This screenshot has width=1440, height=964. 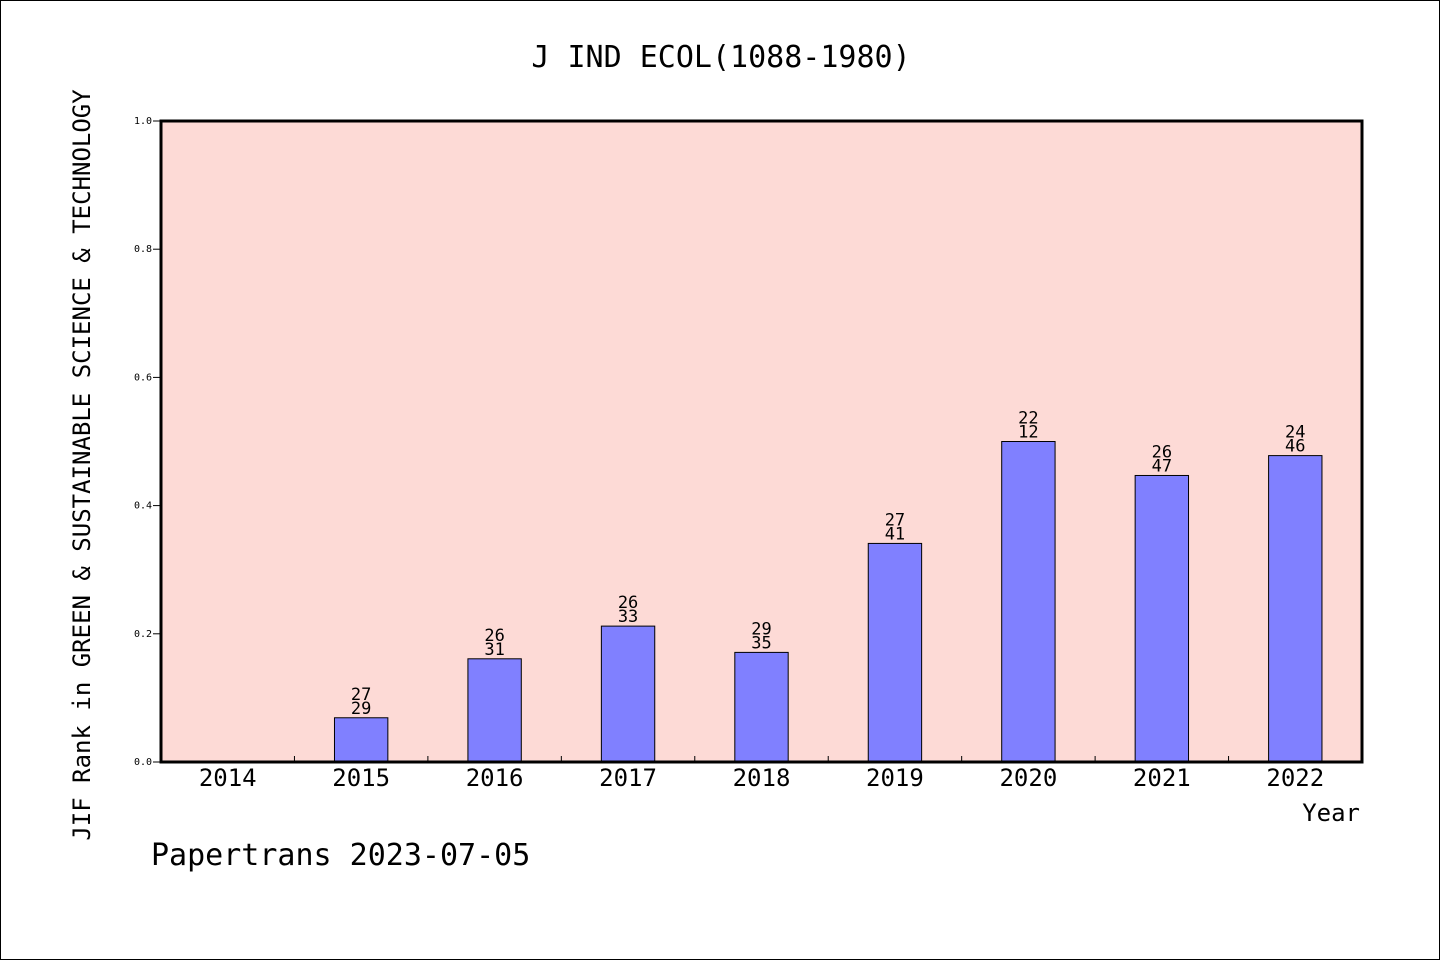 What do you see at coordinates (895, 534) in the screenshot?
I see `bar-label-bottom: 41` at bounding box center [895, 534].